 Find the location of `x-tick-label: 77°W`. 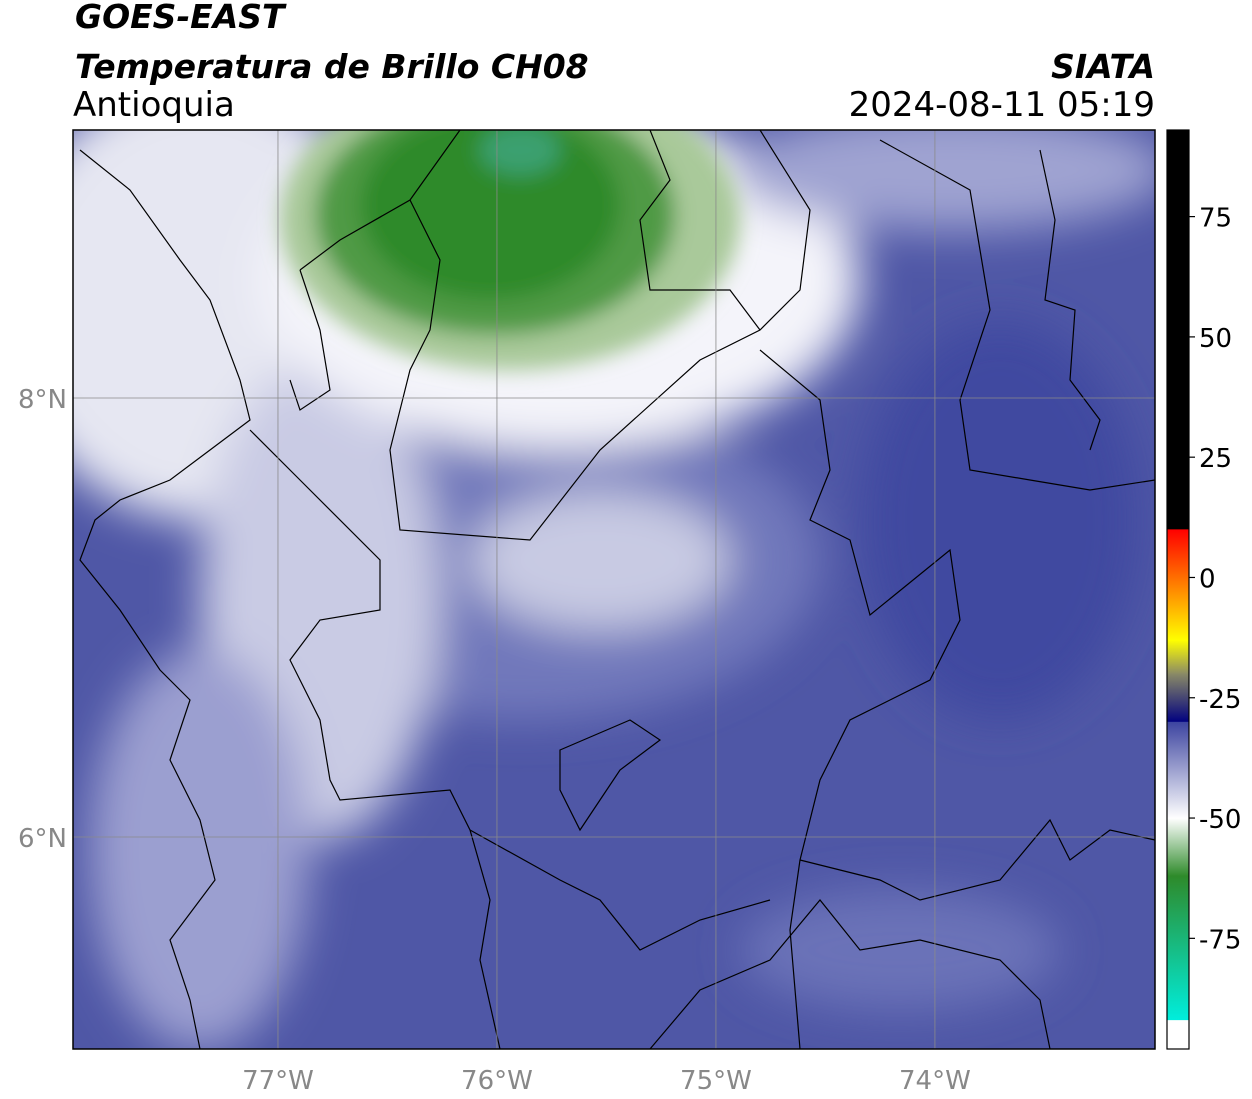

x-tick-label: 77°W is located at coordinates (278, 1081).